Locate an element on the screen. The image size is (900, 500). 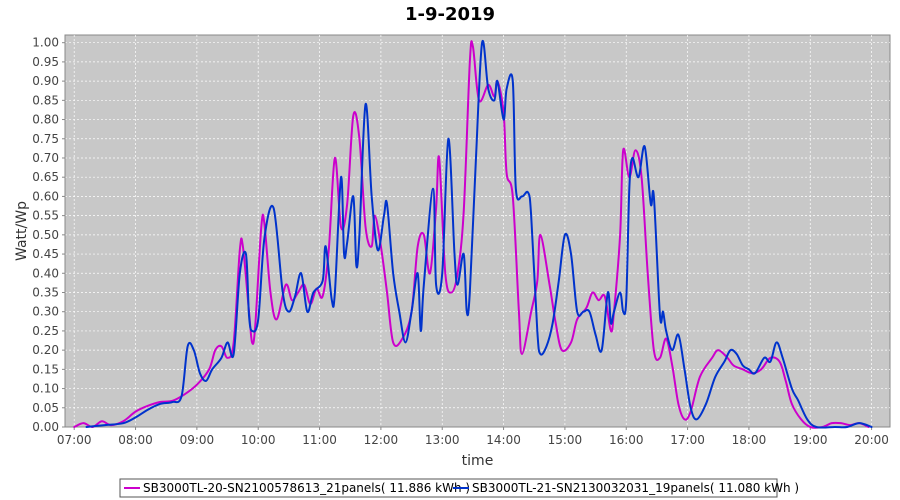
x-tick-label: 15:00 is located at coordinates (565, 440).